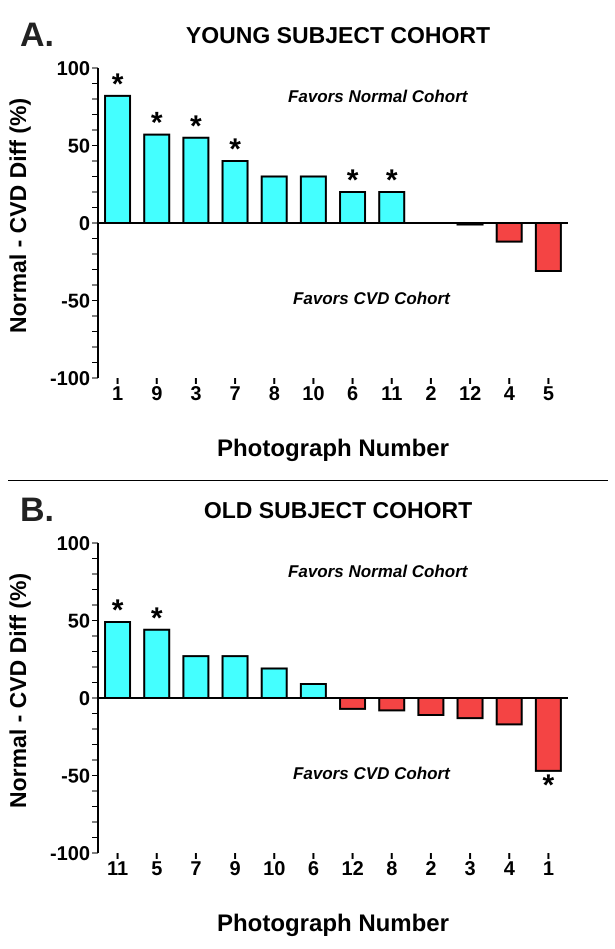 Image resolution: width=615 pixels, height=949 pixels. Describe the element at coordinates (37, 510) in the screenshot. I see `text: B.` at that location.